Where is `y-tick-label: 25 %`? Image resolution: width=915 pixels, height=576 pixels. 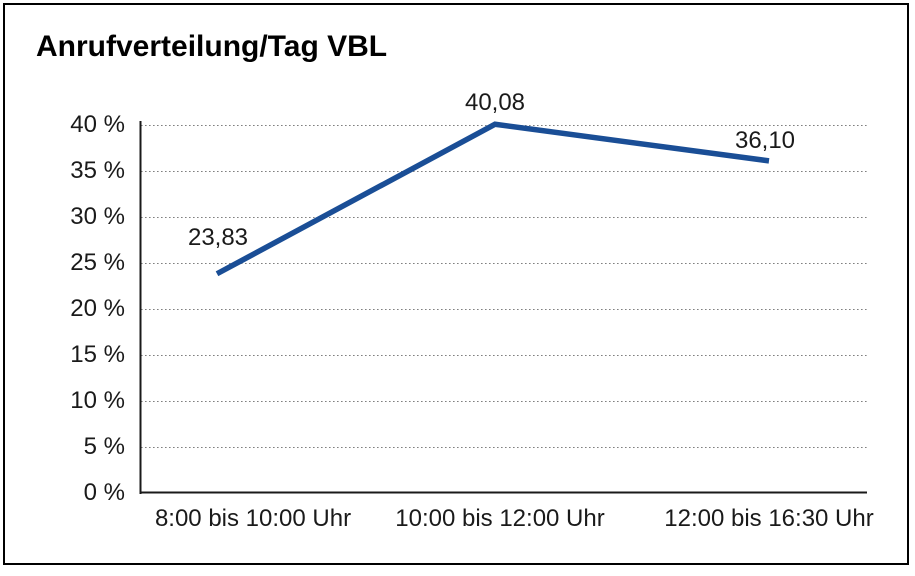
y-tick-label: 25 % is located at coordinates (97, 262).